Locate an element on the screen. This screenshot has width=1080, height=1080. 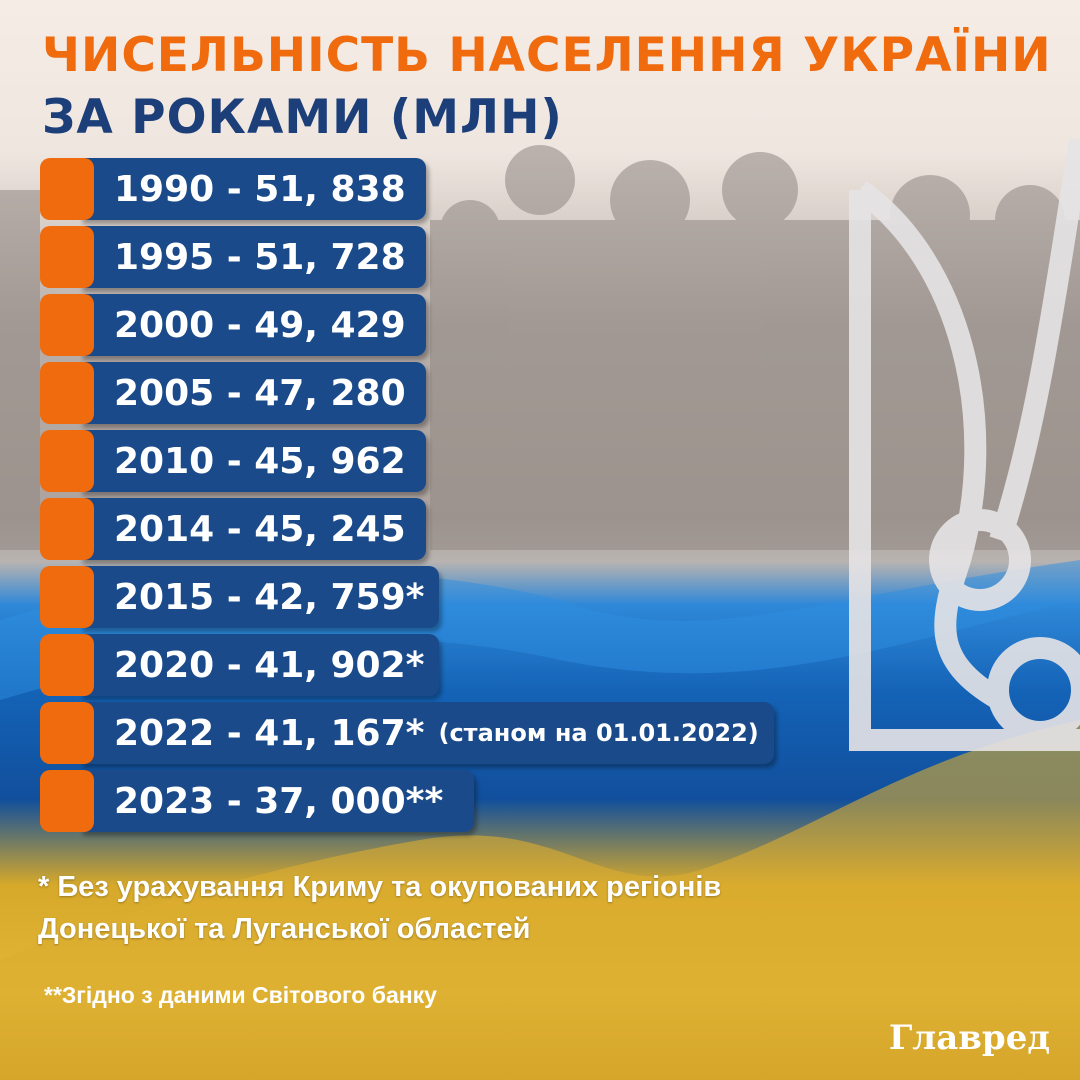
list-item: 2000 - 49, 429 is located at coordinates (233, 325).